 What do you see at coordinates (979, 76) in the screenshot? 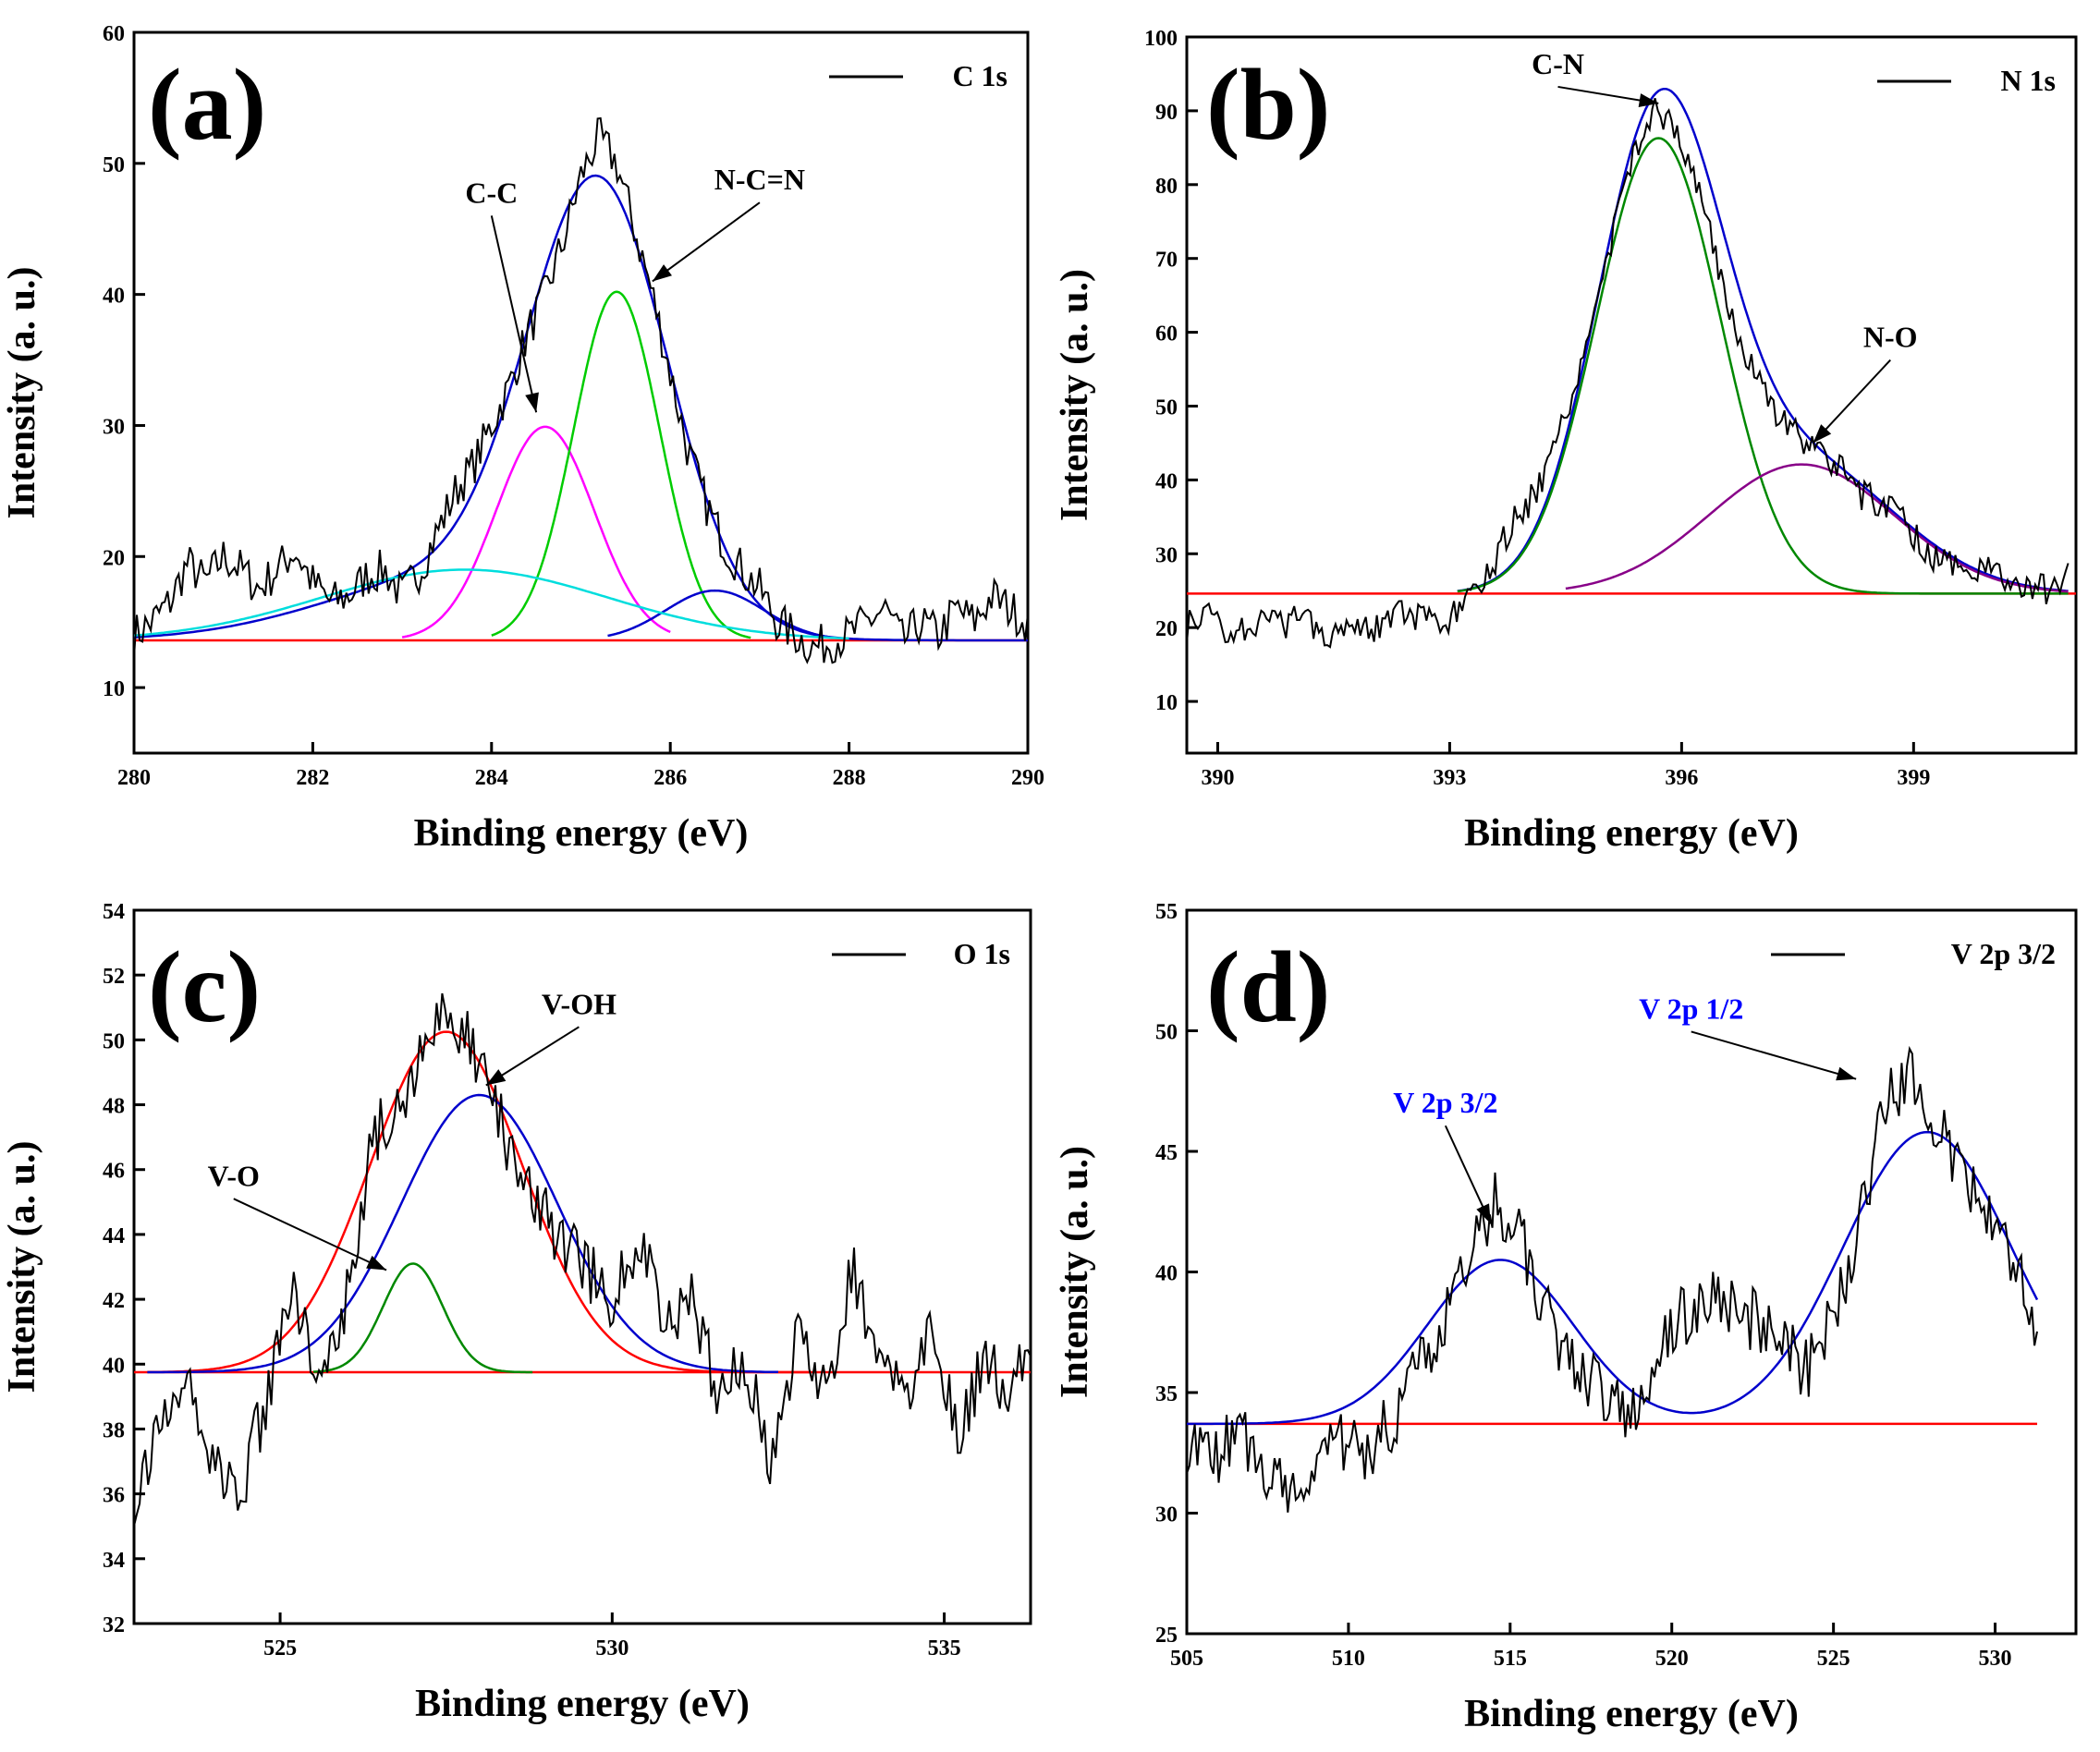
I see `legend-label: C 1s` at bounding box center [979, 76].